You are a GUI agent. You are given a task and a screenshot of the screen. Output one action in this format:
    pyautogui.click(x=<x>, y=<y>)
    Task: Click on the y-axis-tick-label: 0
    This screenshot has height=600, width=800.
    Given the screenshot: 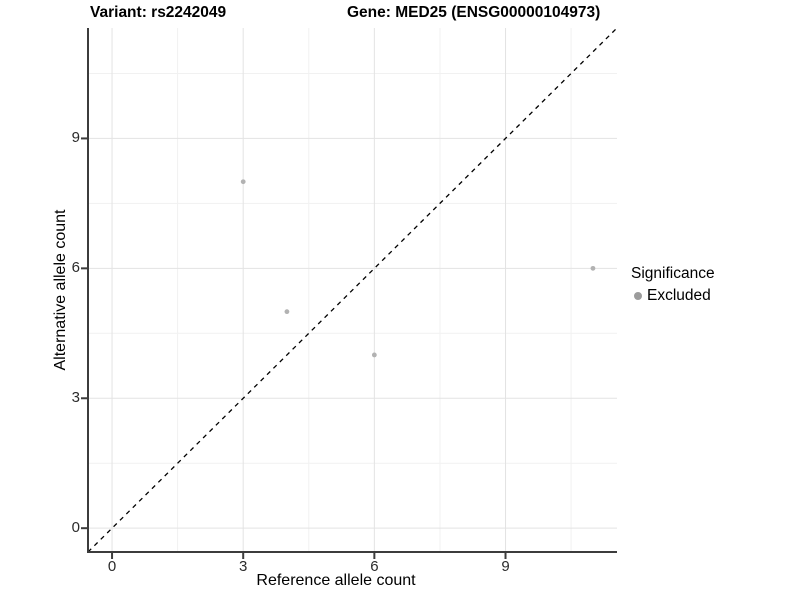 What is the action you would take?
    pyautogui.click(x=75, y=528)
    